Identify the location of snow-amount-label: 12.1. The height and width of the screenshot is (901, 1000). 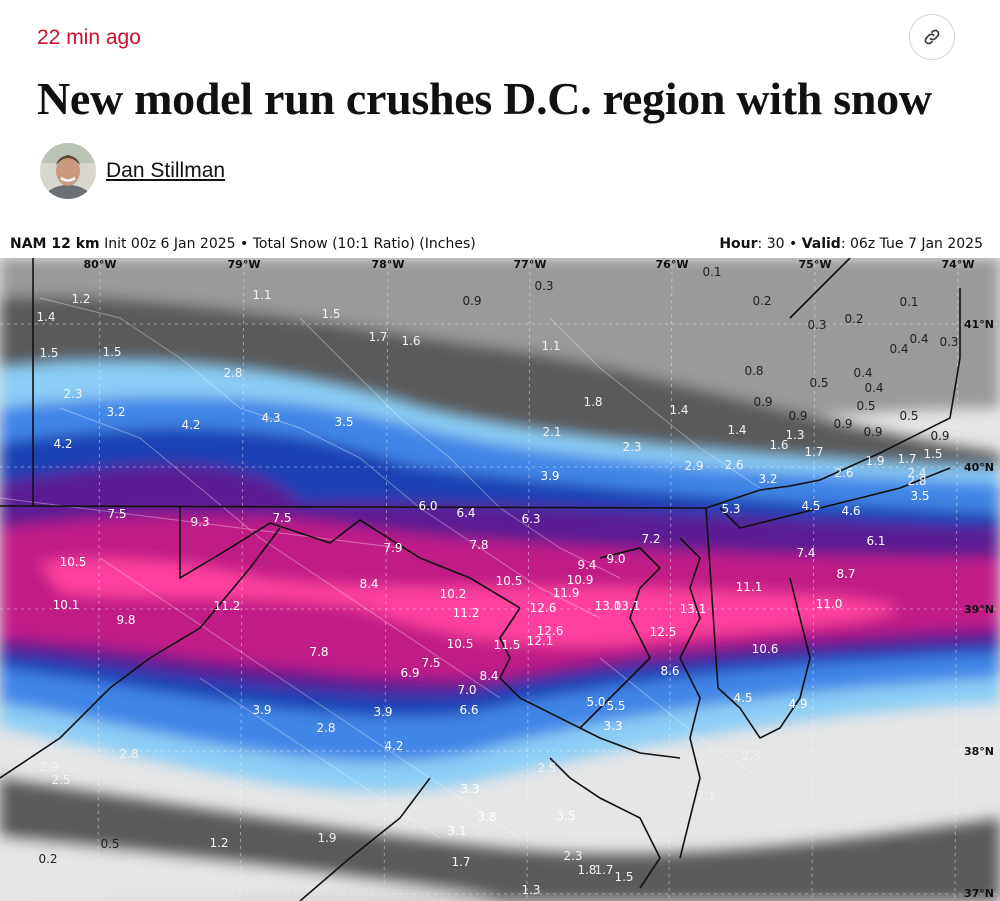
(540, 641).